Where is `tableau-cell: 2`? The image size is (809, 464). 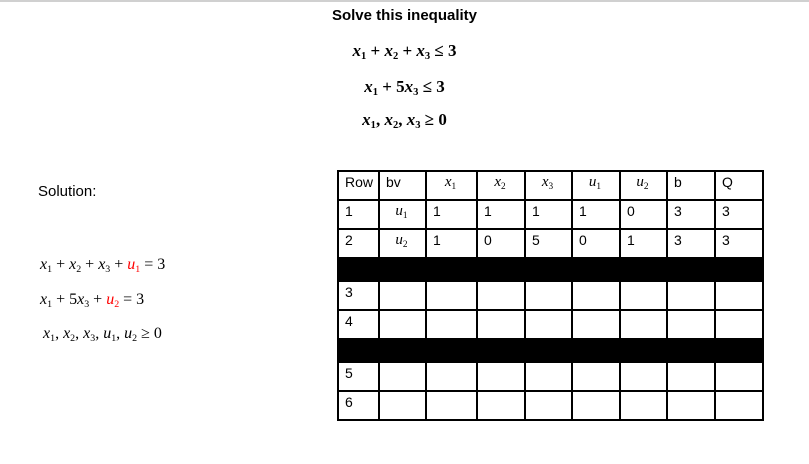 tableau-cell: 2 is located at coordinates (358, 243).